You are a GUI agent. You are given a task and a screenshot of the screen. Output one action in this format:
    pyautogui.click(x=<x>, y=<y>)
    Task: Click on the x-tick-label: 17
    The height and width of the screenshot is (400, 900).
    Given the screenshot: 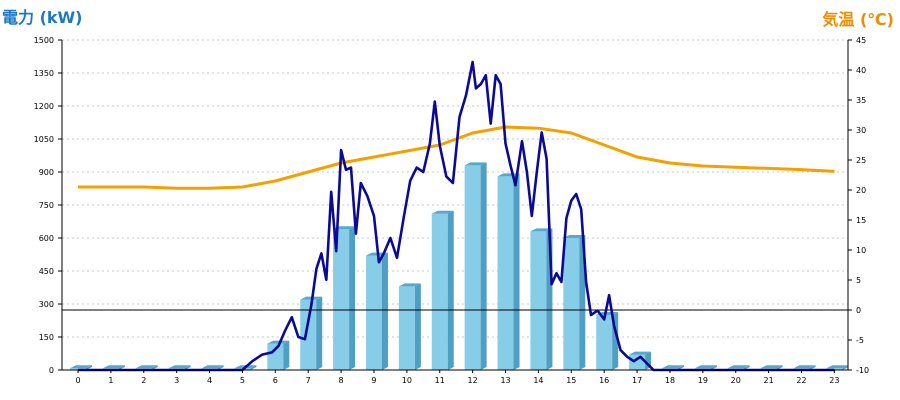 What is the action you would take?
    pyautogui.click(x=637, y=380)
    